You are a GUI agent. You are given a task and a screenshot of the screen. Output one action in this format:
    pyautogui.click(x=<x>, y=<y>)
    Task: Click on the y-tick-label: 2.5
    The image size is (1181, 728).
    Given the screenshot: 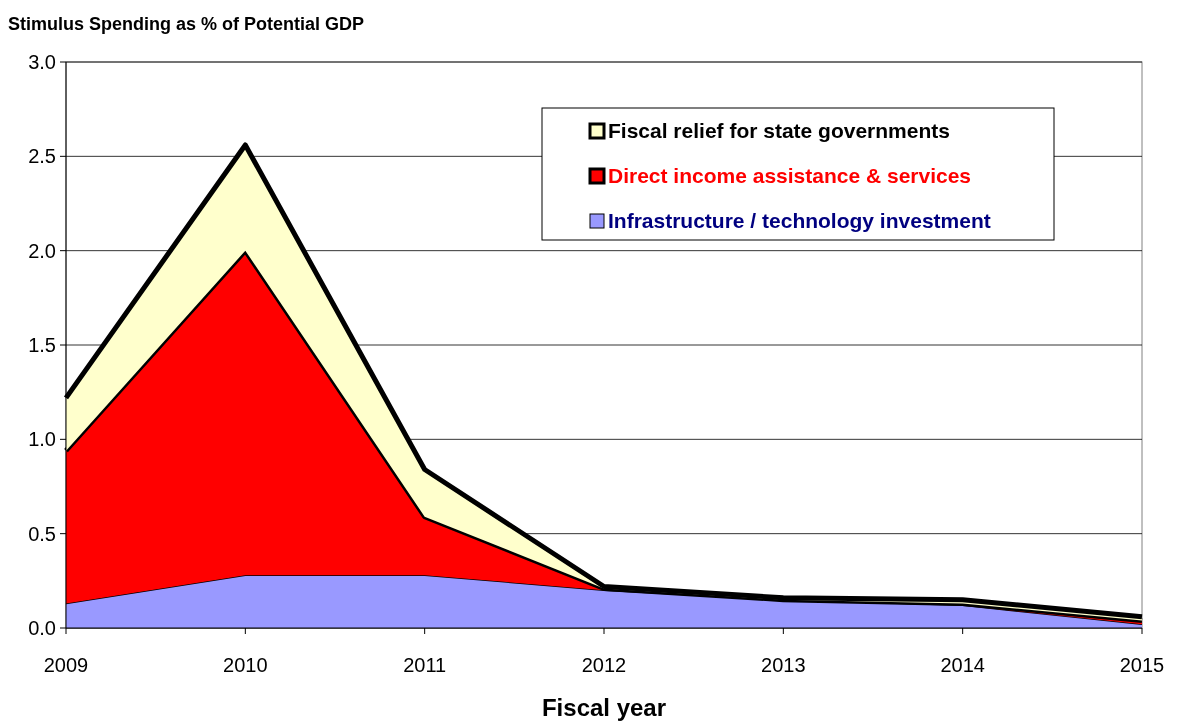 What is the action you would take?
    pyautogui.click(x=42, y=156)
    